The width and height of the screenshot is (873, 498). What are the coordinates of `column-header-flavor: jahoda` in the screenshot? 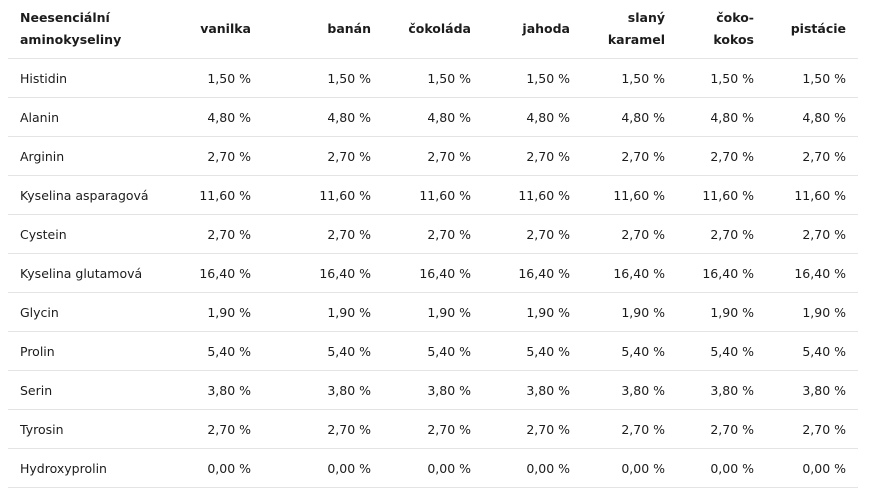 It's located at (532, 29).